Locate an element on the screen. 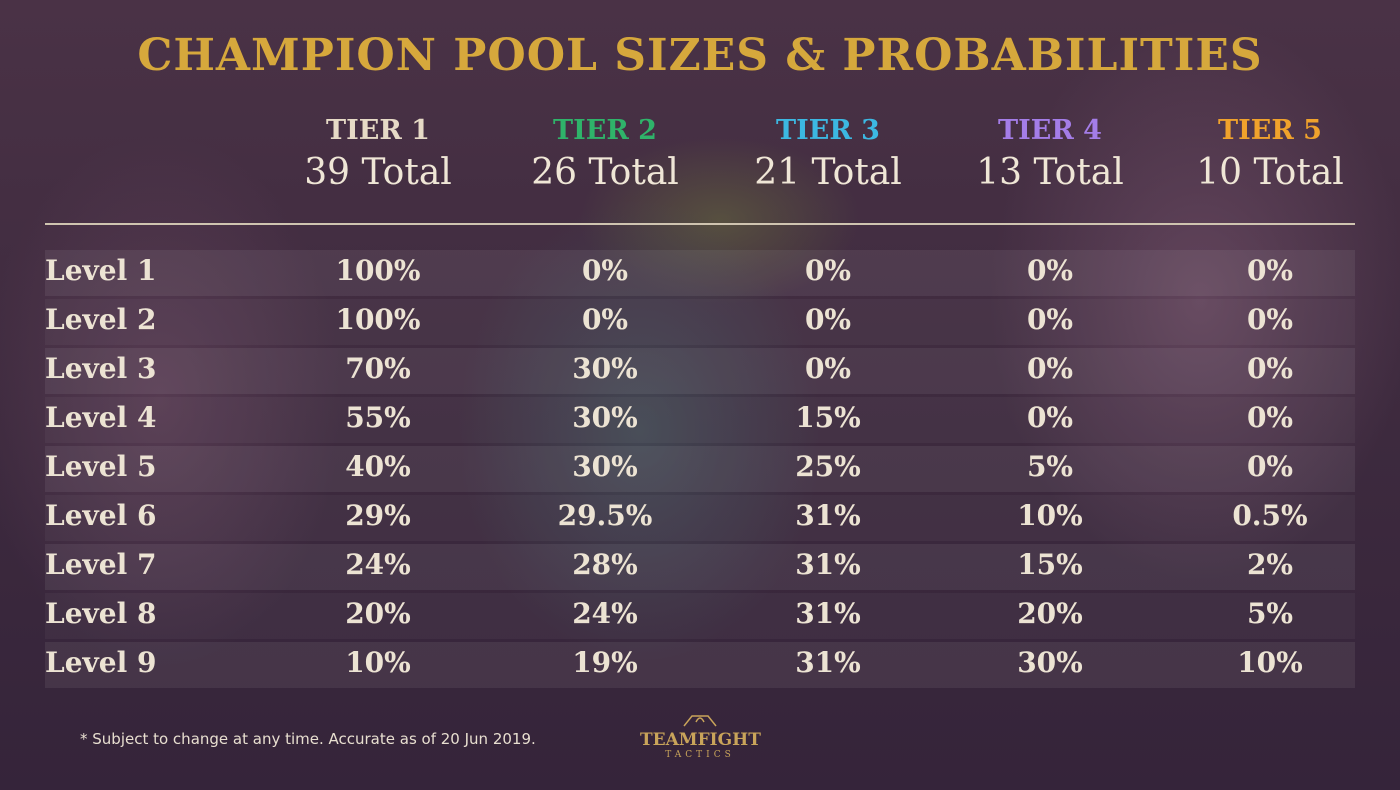 The height and width of the screenshot is (790, 1400). cell: 29.5% is located at coordinates (605, 515).